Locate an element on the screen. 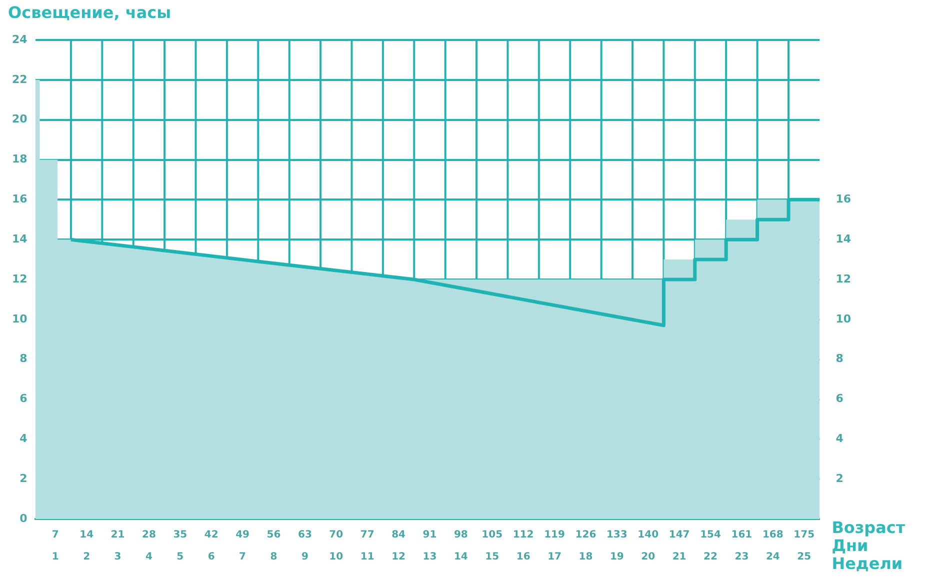 The image size is (951, 579). y-tick-label: 16 is located at coordinates (20, 199).